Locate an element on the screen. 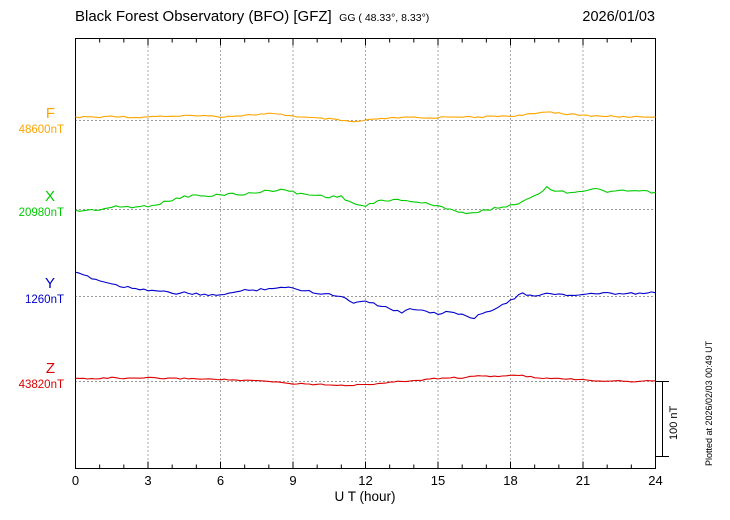 This screenshot has height=520, width=730. x-tick-label: 0 is located at coordinates (75, 480).